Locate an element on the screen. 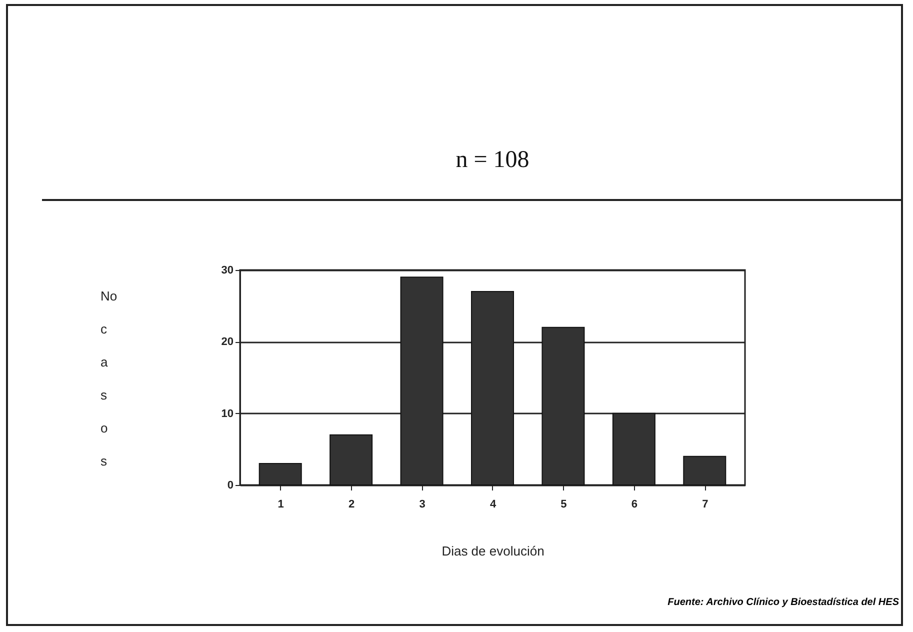 This screenshot has width=913, height=632. source-note: Fuente: Archivo Clínico y Bioestadística del HES is located at coordinates (783, 602).